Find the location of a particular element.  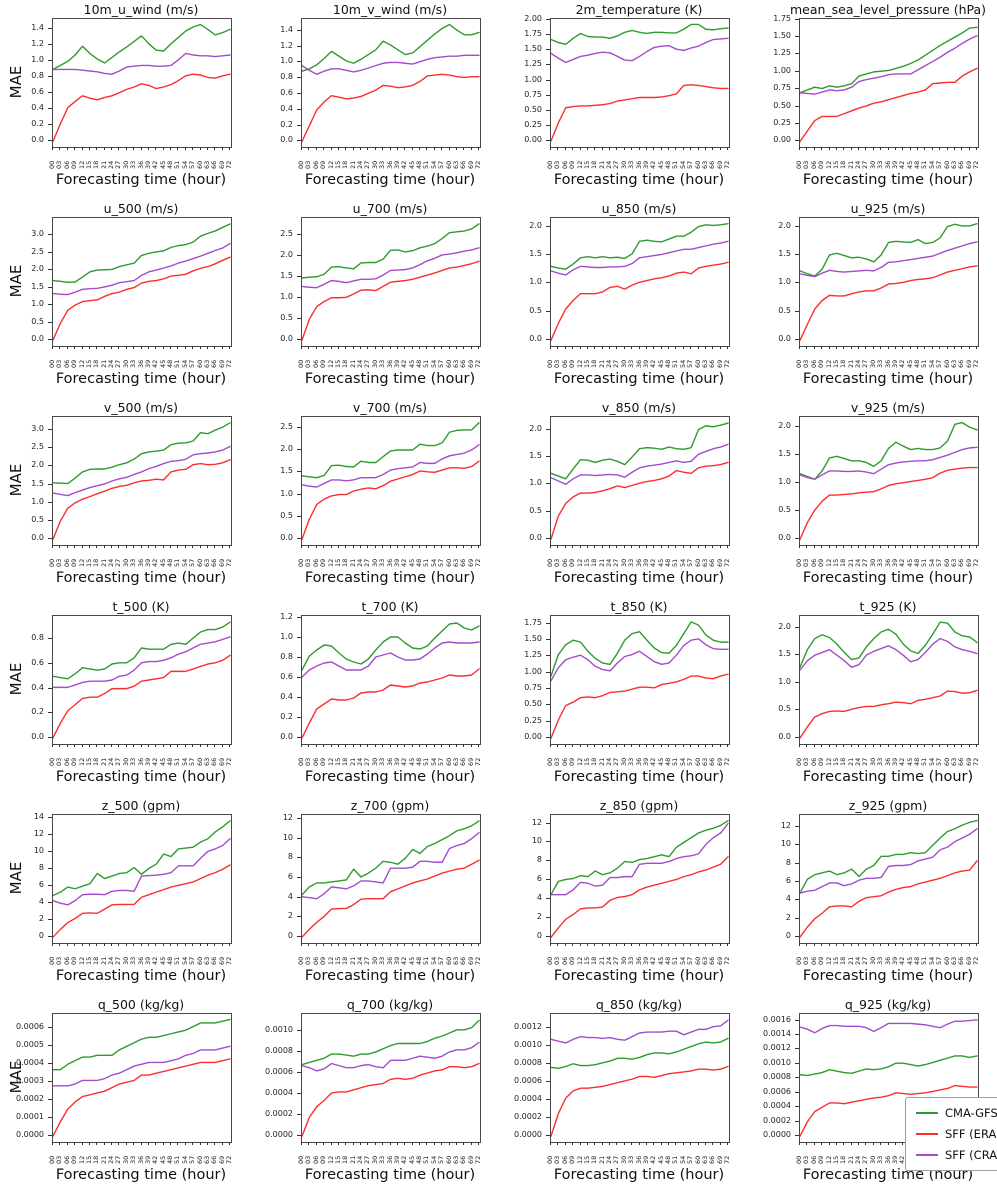

y-tick-label: 2.5 is located at coordinates (286, 426).